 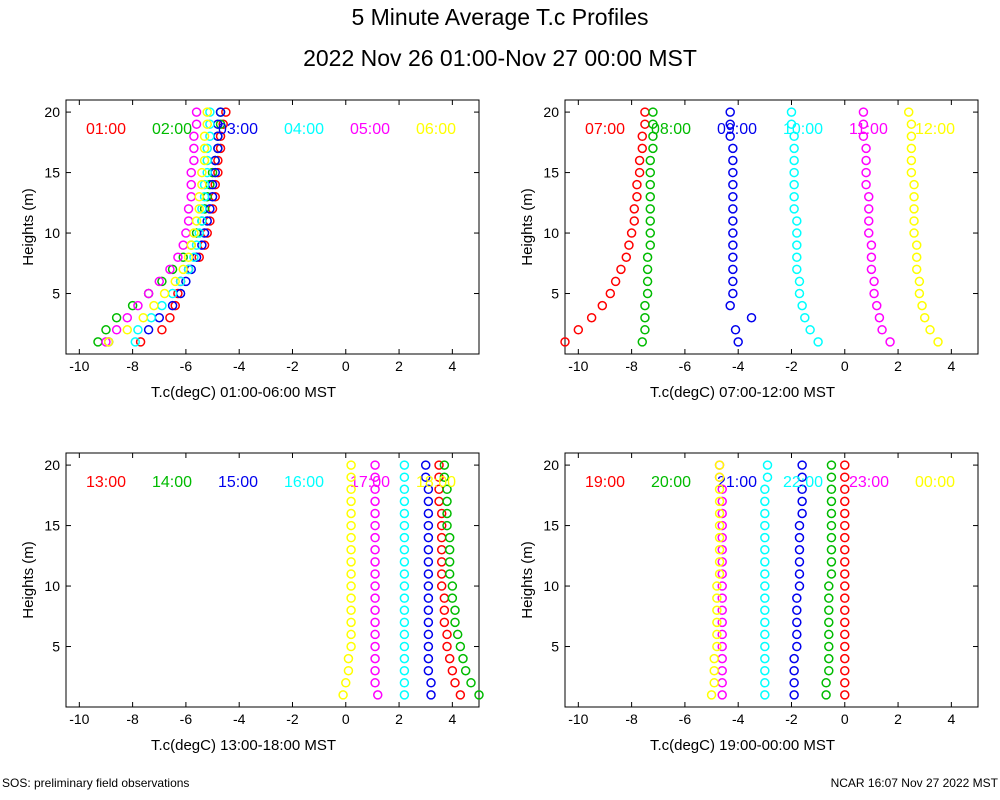 I want to click on legend-label: 12:00, so click(x=935, y=129).